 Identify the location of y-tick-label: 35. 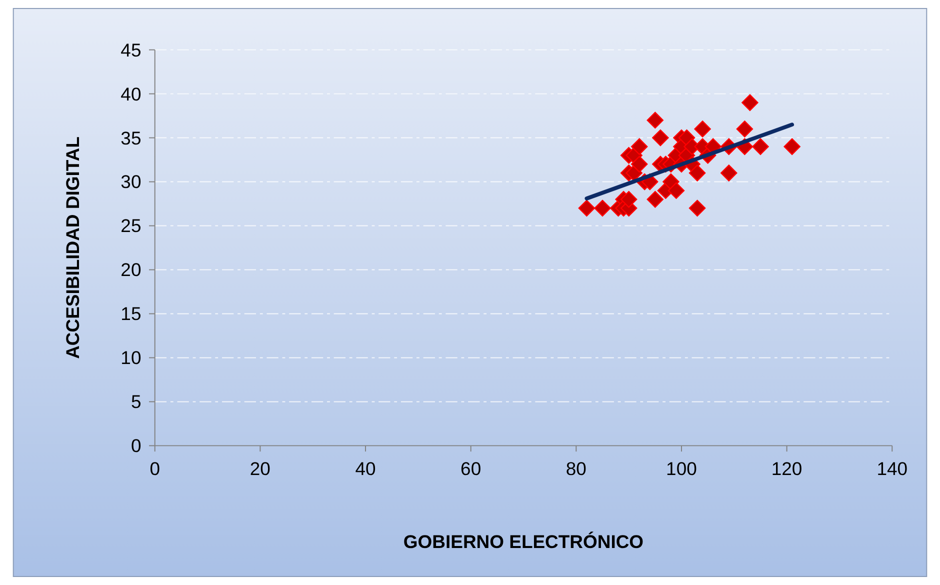
(131, 137).